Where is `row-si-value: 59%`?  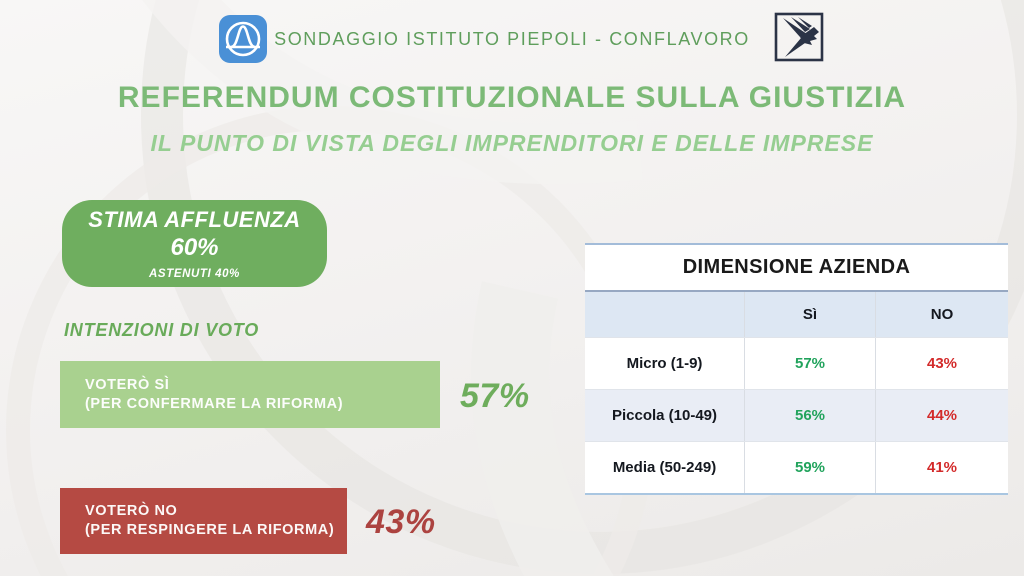
row-si-value: 59% is located at coordinates (809, 467).